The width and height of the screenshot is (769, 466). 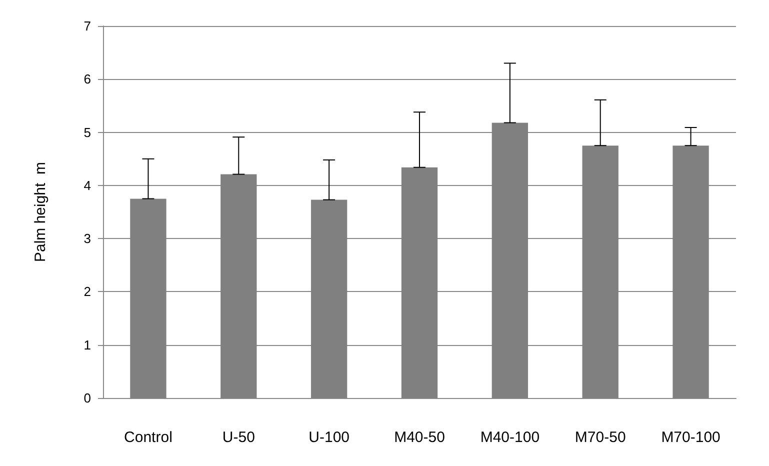 What do you see at coordinates (87, 398) in the screenshot?
I see `y-tick-label: 0` at bounding box center [87, 398].